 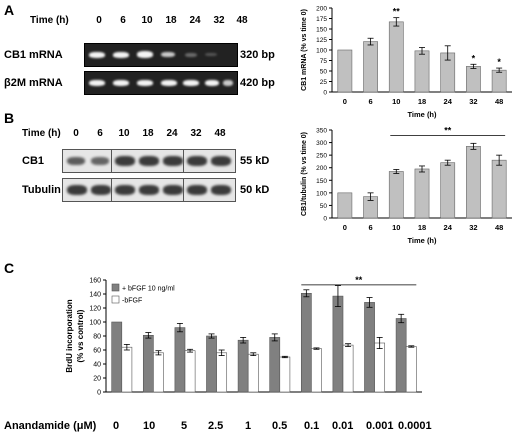 What do you see at coordinates (321, 9) in the screenshot?
I see `y-tick-label: 200` at bounding box center [321, 9].